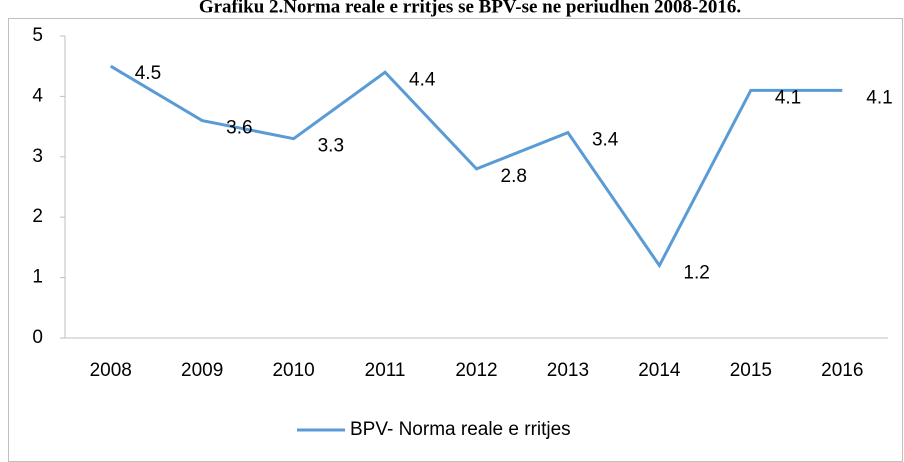 This screenshot has width=904, height=462. Describe the element at coordinates (476, 370) in the screenshot. I see `x-tick-label: 2012` at that location.